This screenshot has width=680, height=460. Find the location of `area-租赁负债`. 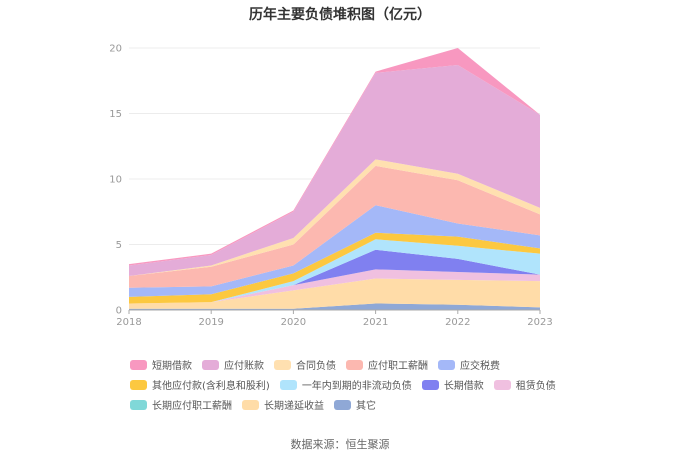

area-租赁负债 is located at coordinates (334, 286).